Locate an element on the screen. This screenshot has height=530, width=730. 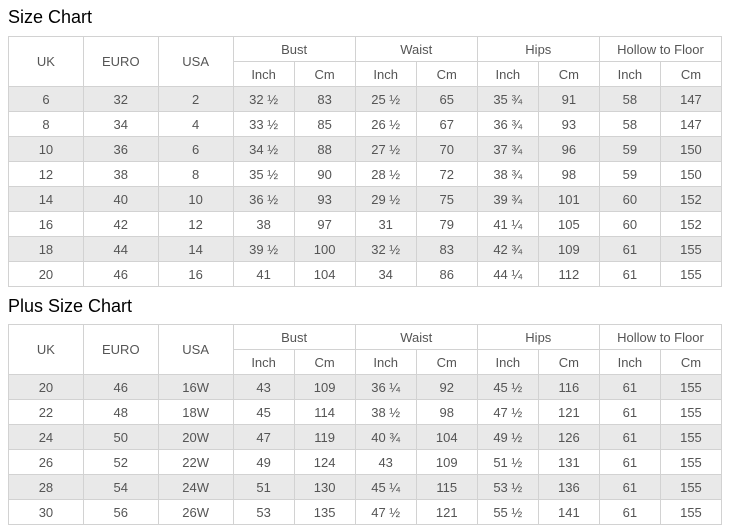
table-cell: 45 ½ is located at coordinates (507, 387).